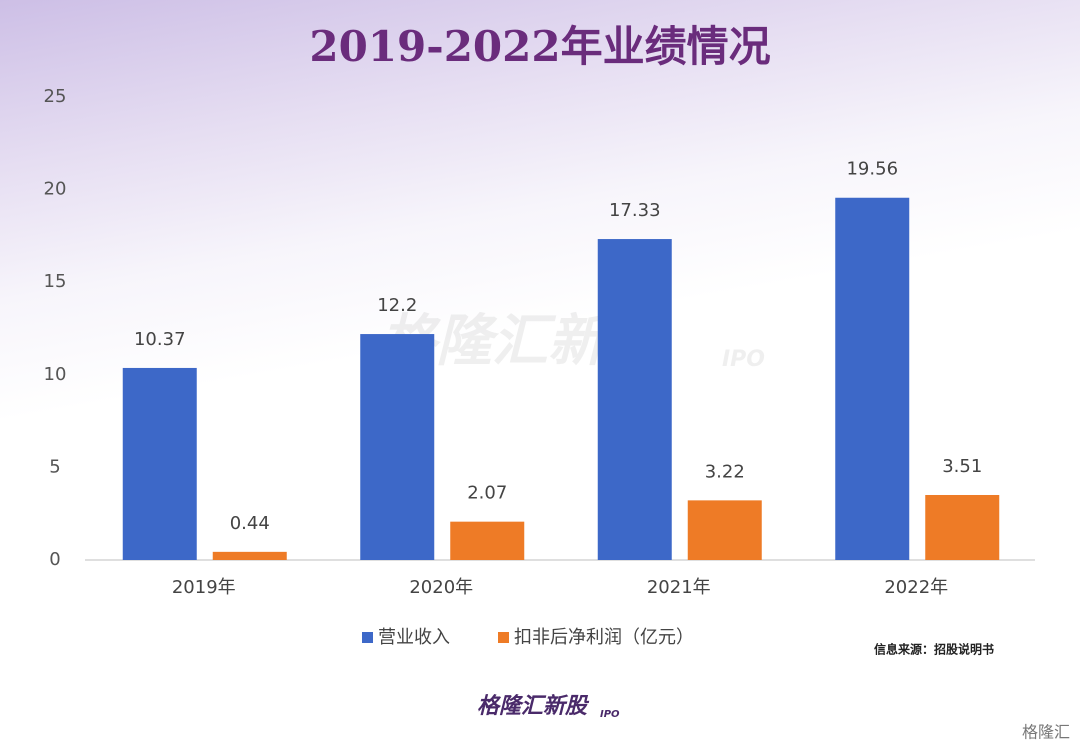 This screenshot has height=749, width=1080. I want to click on source-note: 信息来源：招股说明书, so click(934, 649).